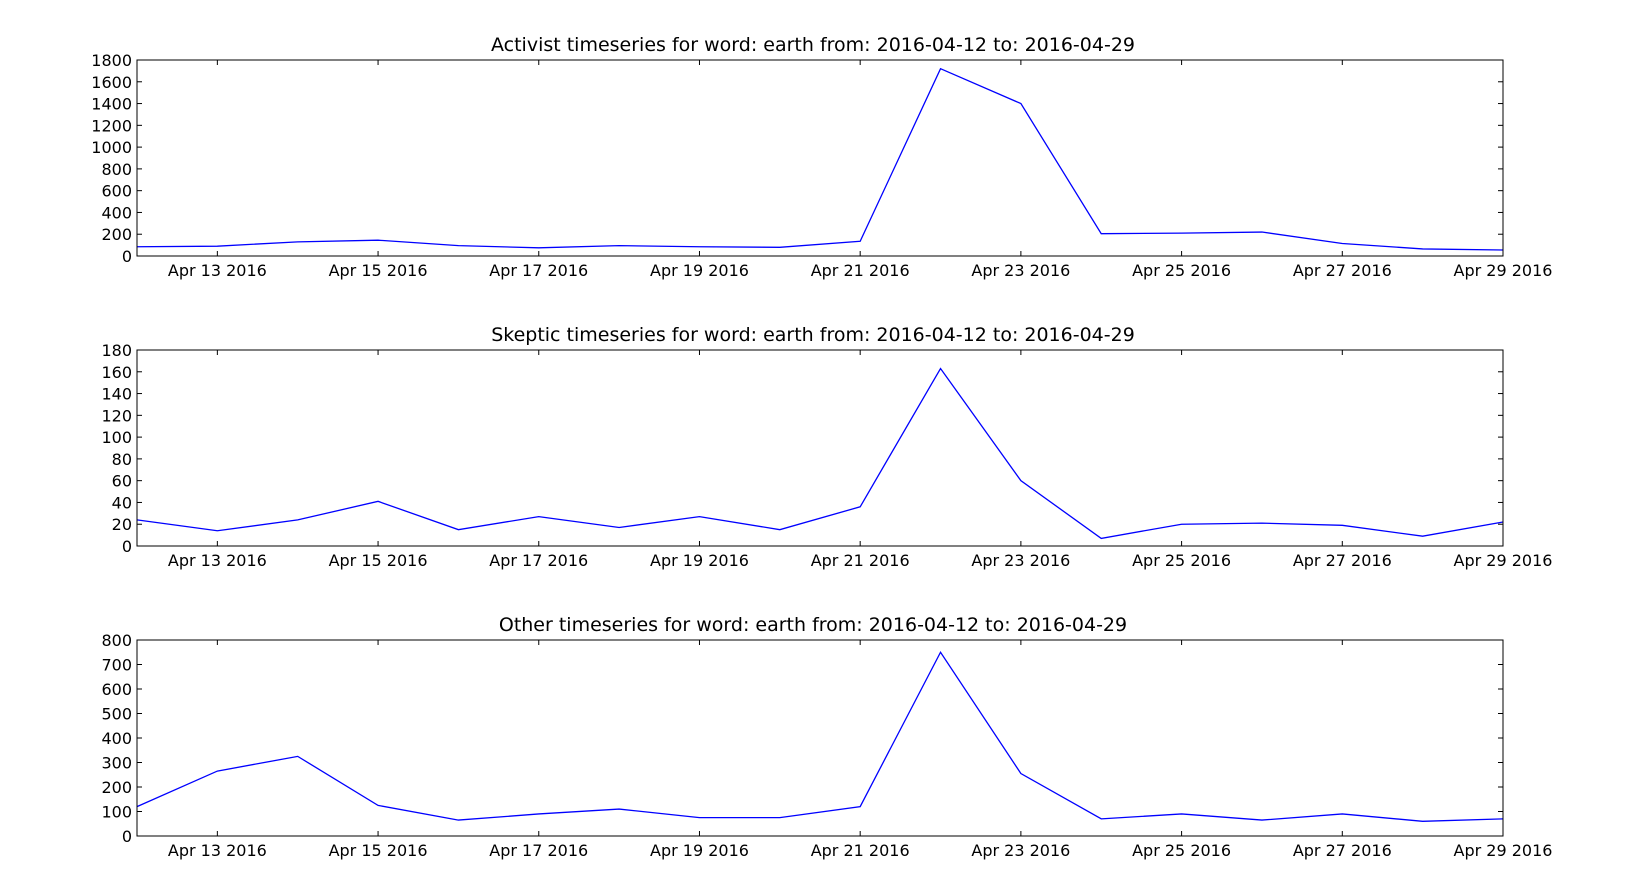 This screenshot has width=1626, height=887. Describe the element at coordinates (111, 104) in the screenshot. I see `y-tick-label: 1400` at that location.